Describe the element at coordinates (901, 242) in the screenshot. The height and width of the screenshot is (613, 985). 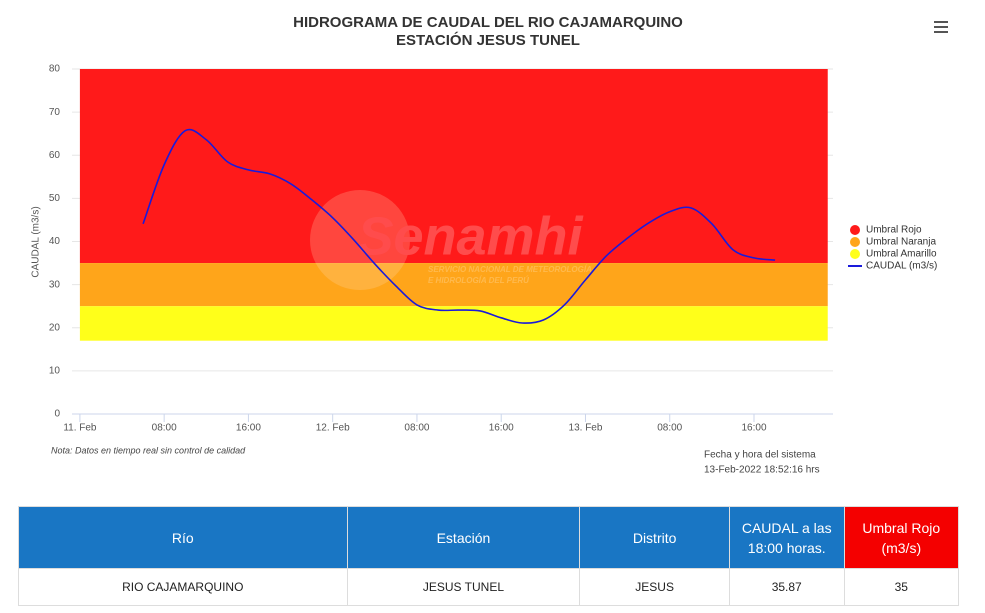
I see `legend-label: Umbral Naranja` at that location.